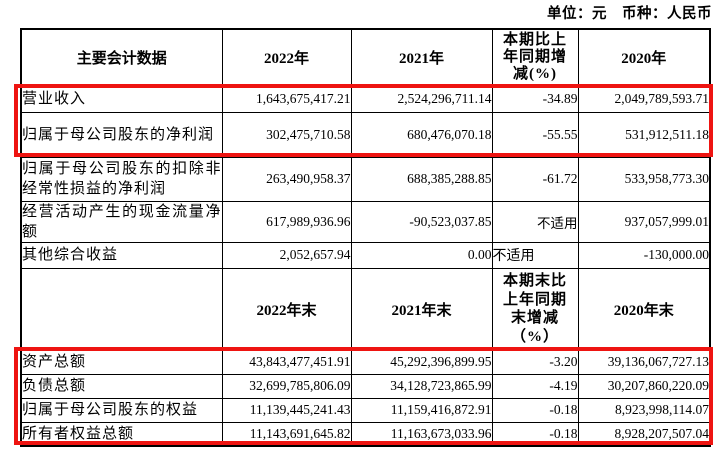 The height and width of the screenshot is (457, 716). I want to click on row-label-cell: 归属于母公司股东的权益, so click(121, 410).